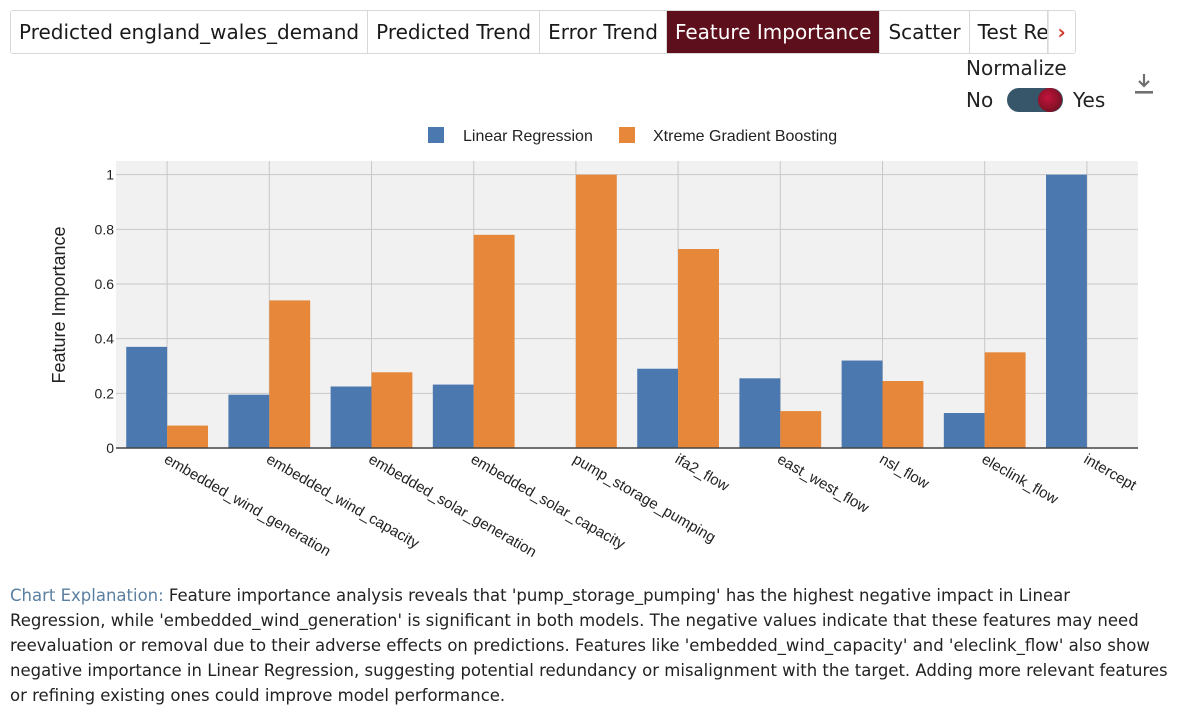  Describe the element at coordinates (702, 473) in the screenshot. I see `x-tick-label: ifa2_flow` at that location.